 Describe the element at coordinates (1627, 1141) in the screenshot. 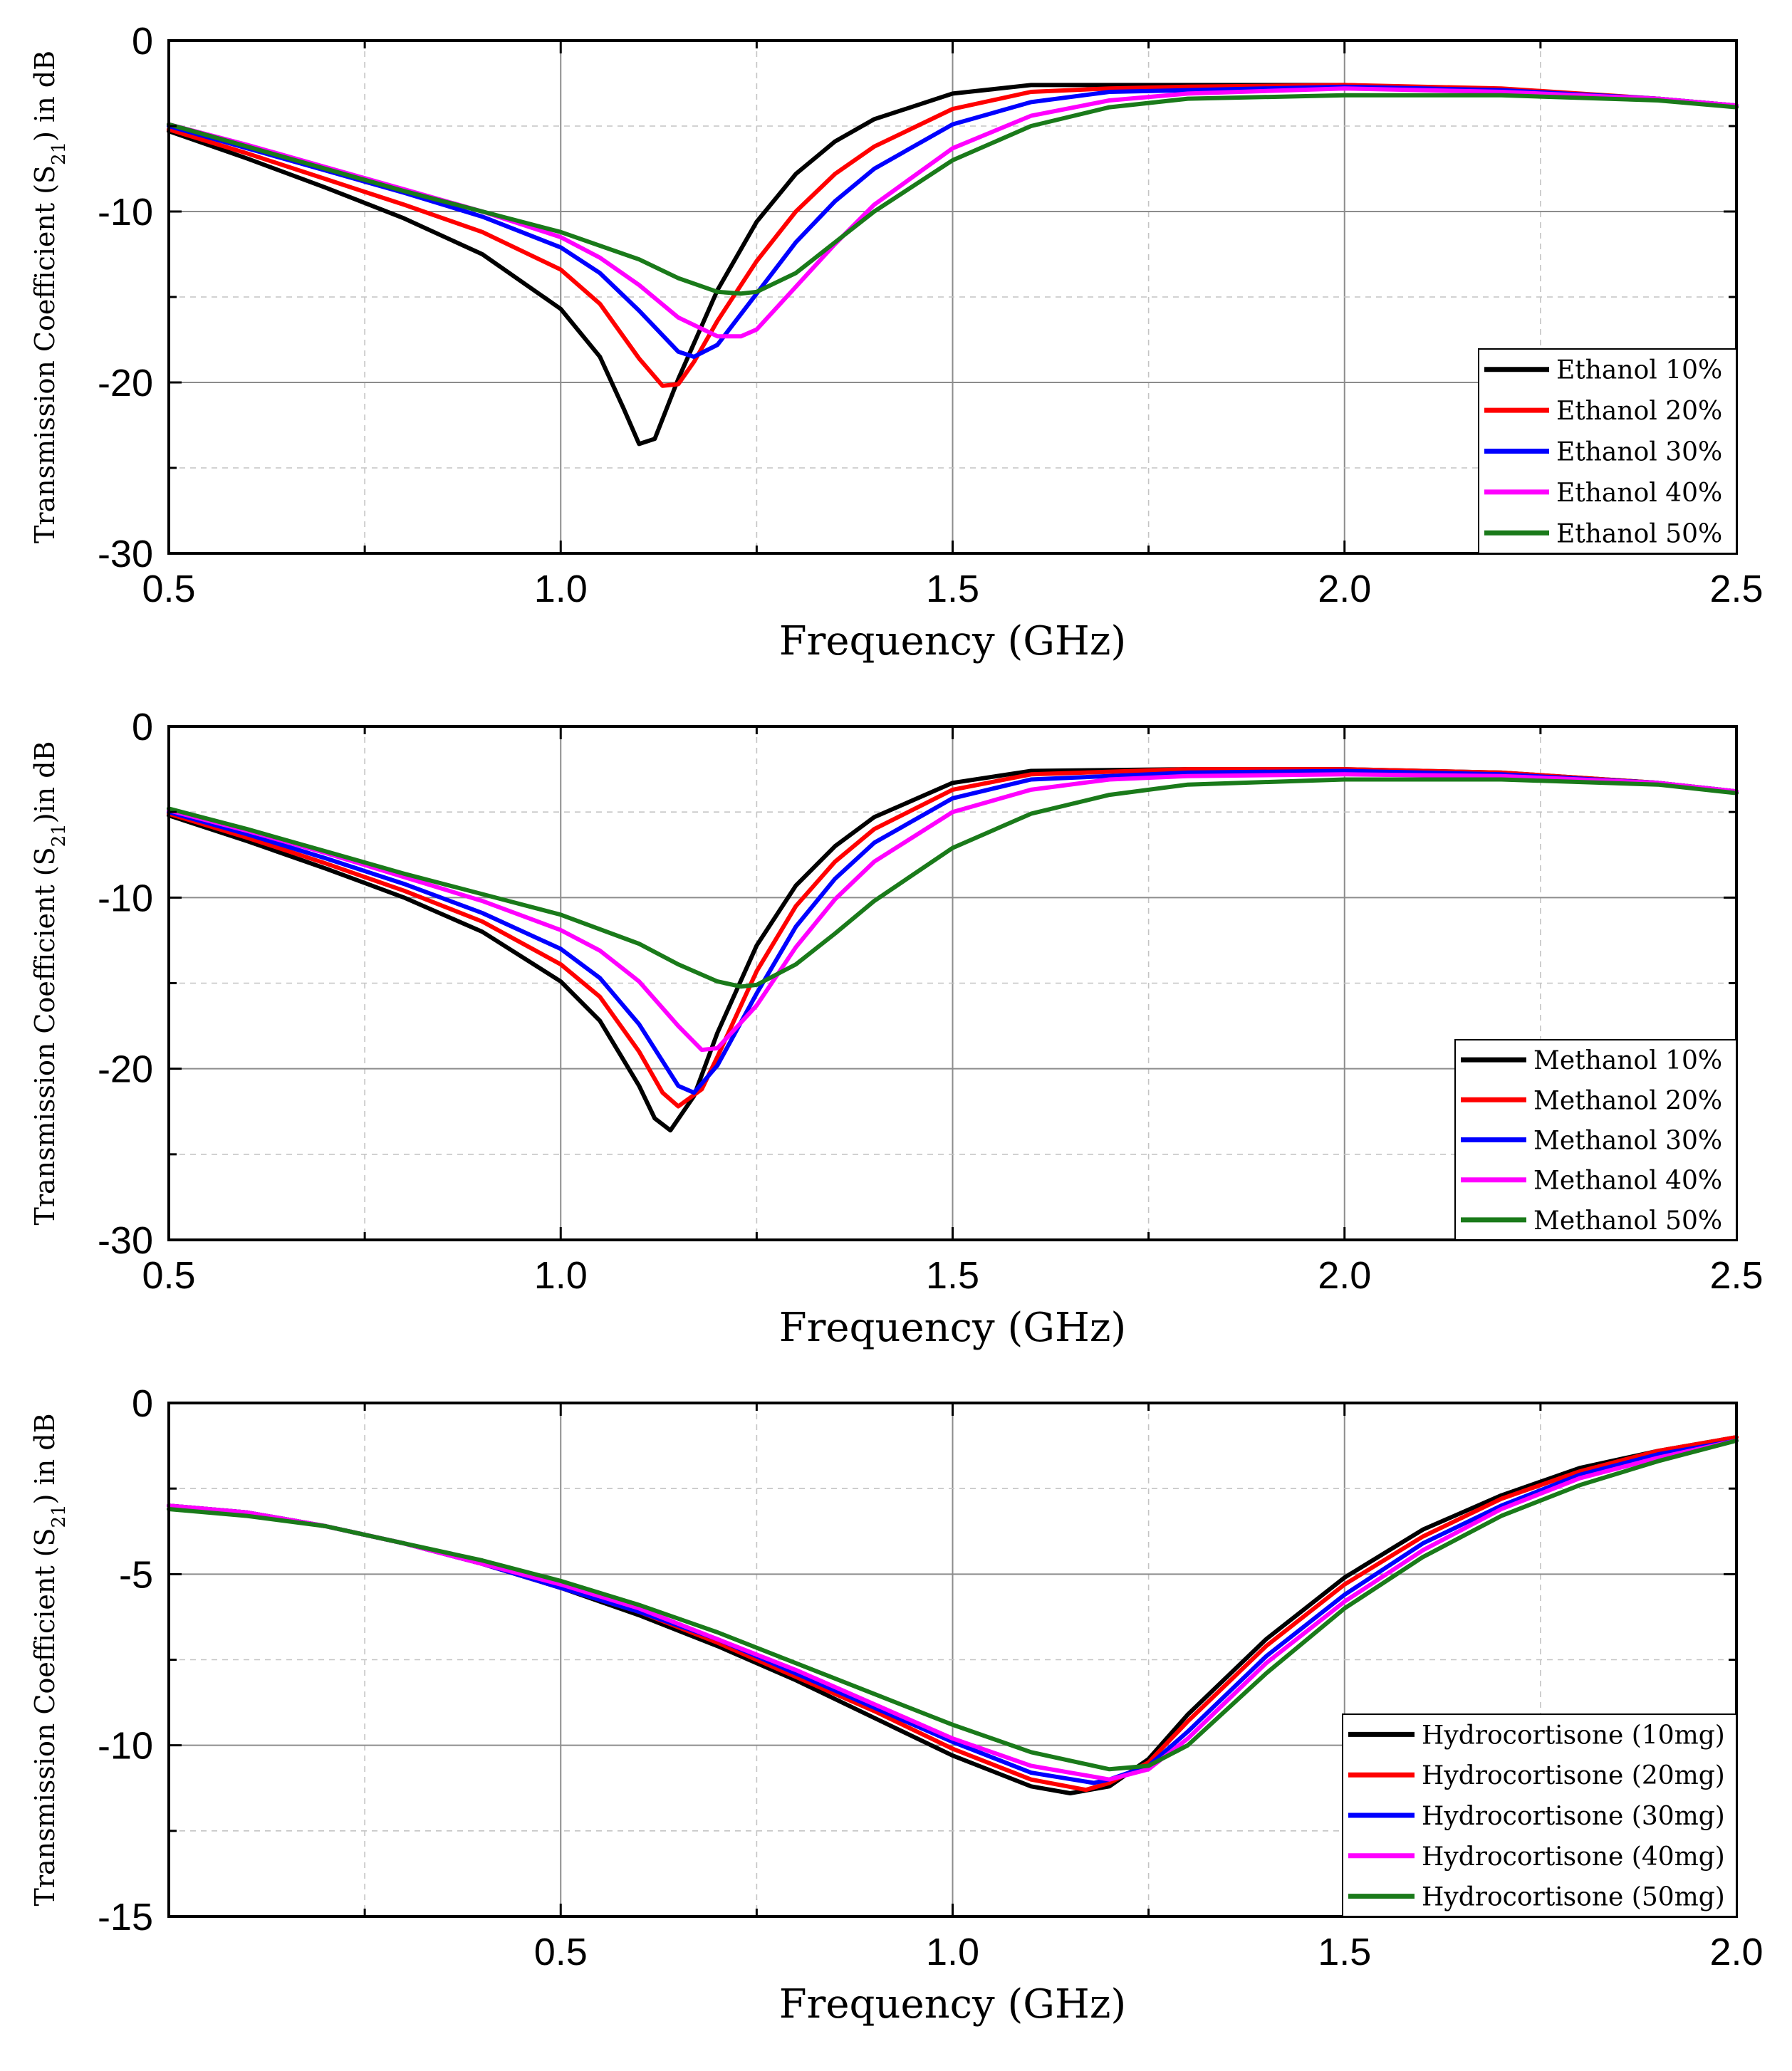

I see `legend-label-3: Methanol 30%` at that location.